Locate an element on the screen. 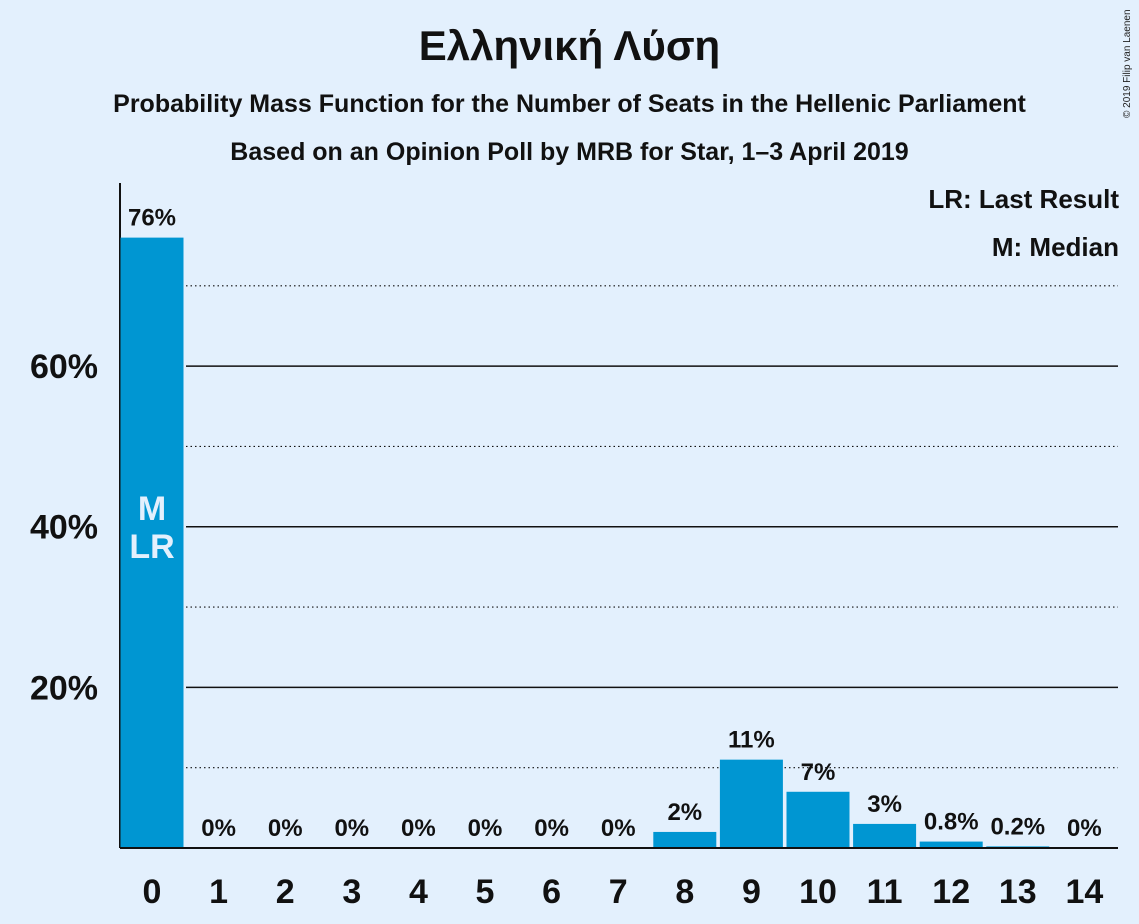 The image size is (1139, 924). data-label-3: 0% is located at coordinates (351, 828).